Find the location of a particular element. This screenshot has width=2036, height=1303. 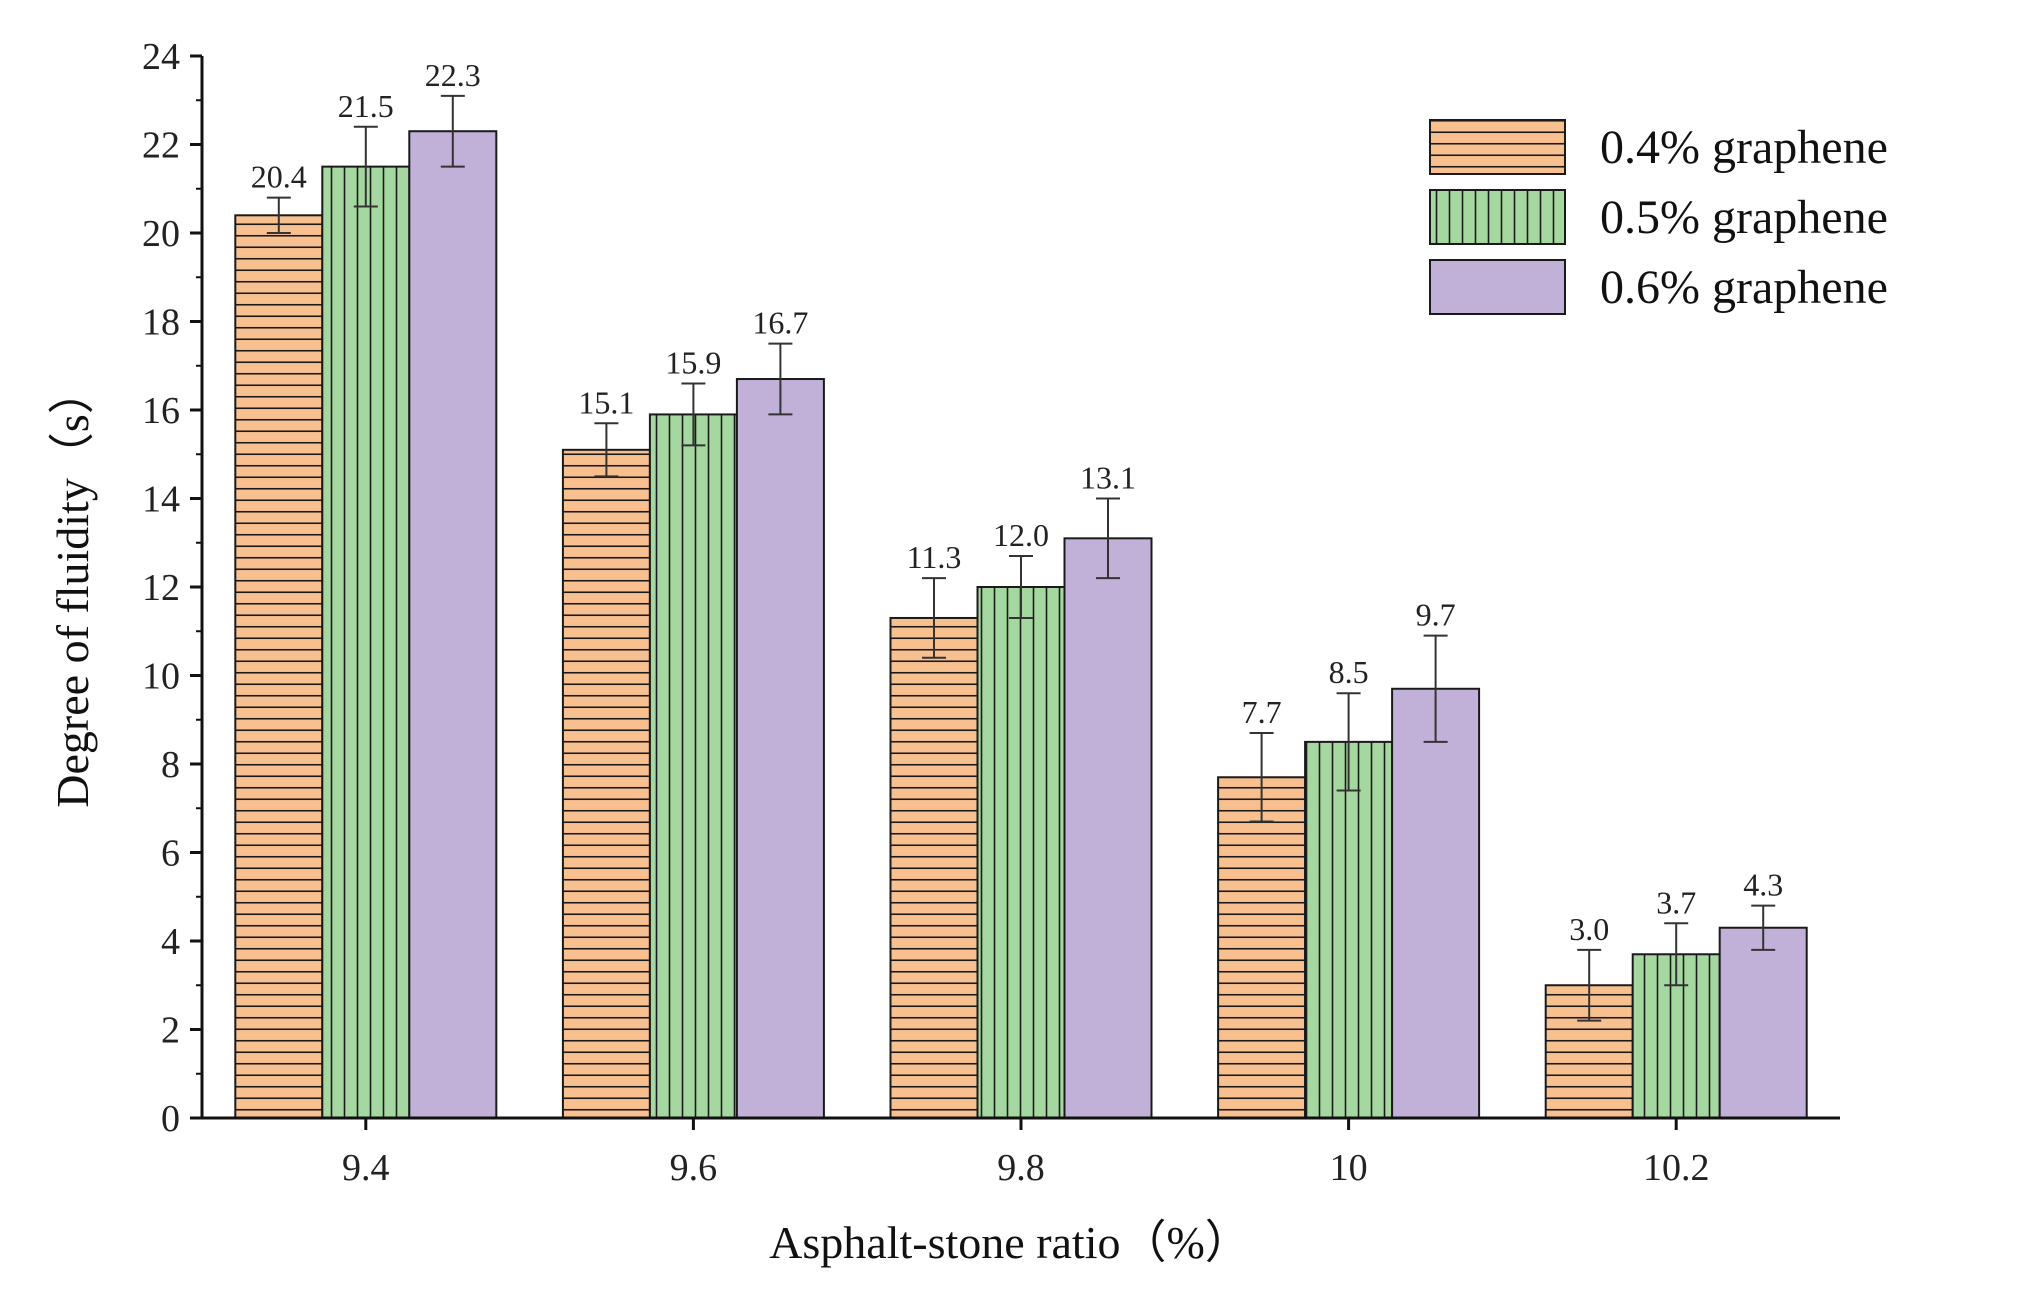

legend: 0.4% graphene 0.5% graphene 0.6% graphene is located at coordinates (1658, 217).